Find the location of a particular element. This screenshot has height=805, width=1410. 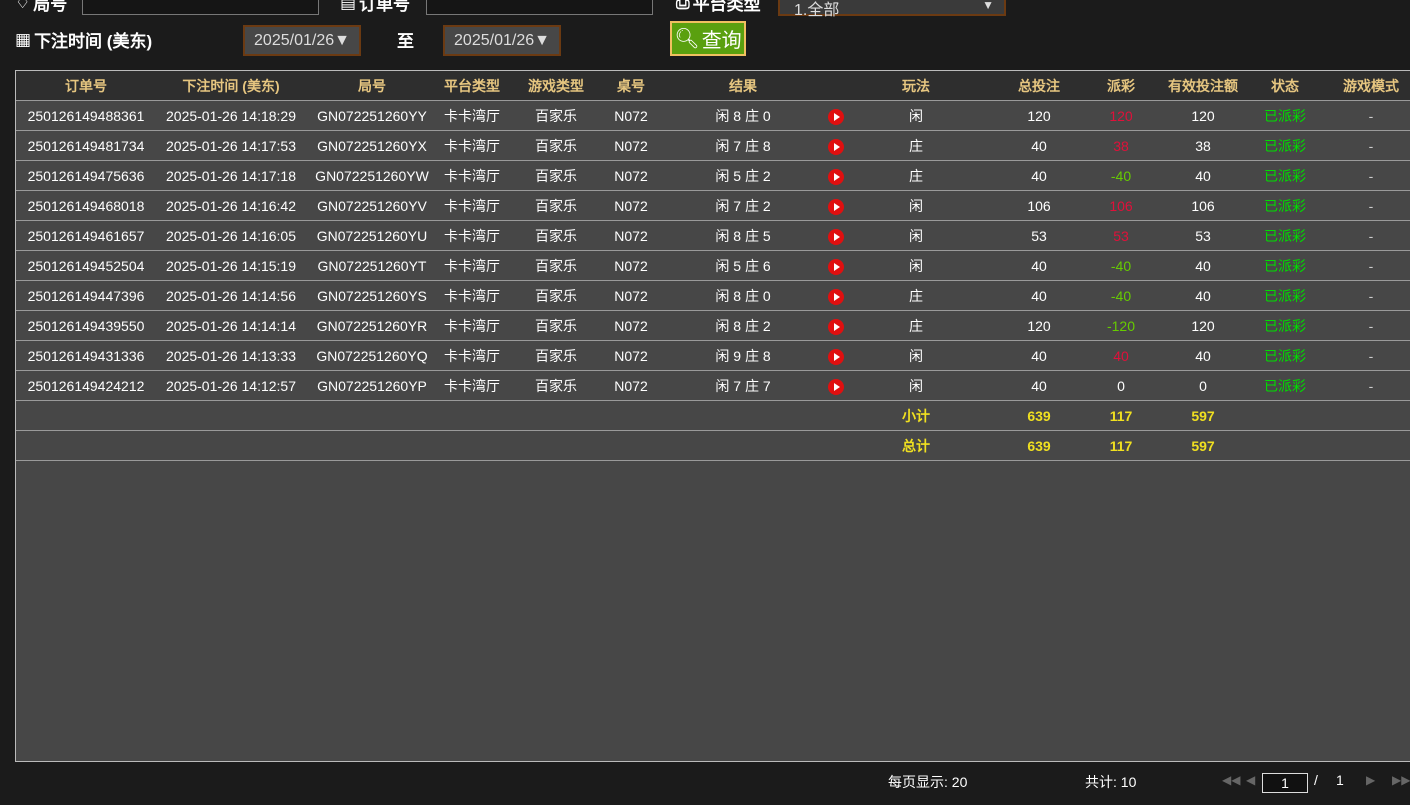

cell-result: 闲 5 庄 2 is located at coordinates (743, 176).